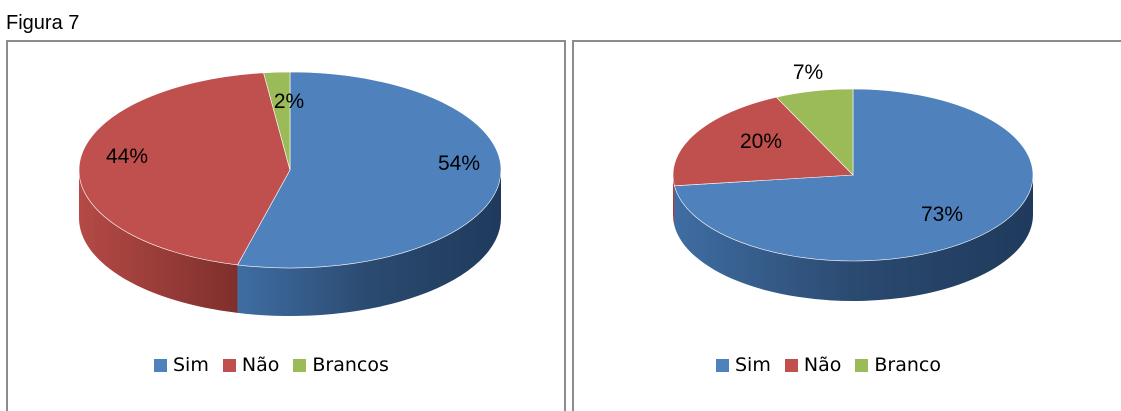 This screenshot has width=1121, height=411. What do you see at coordinates (862, 365) in the screenshot?
I see `legend-right-swatch-branco` at bounding box center [862, 365].